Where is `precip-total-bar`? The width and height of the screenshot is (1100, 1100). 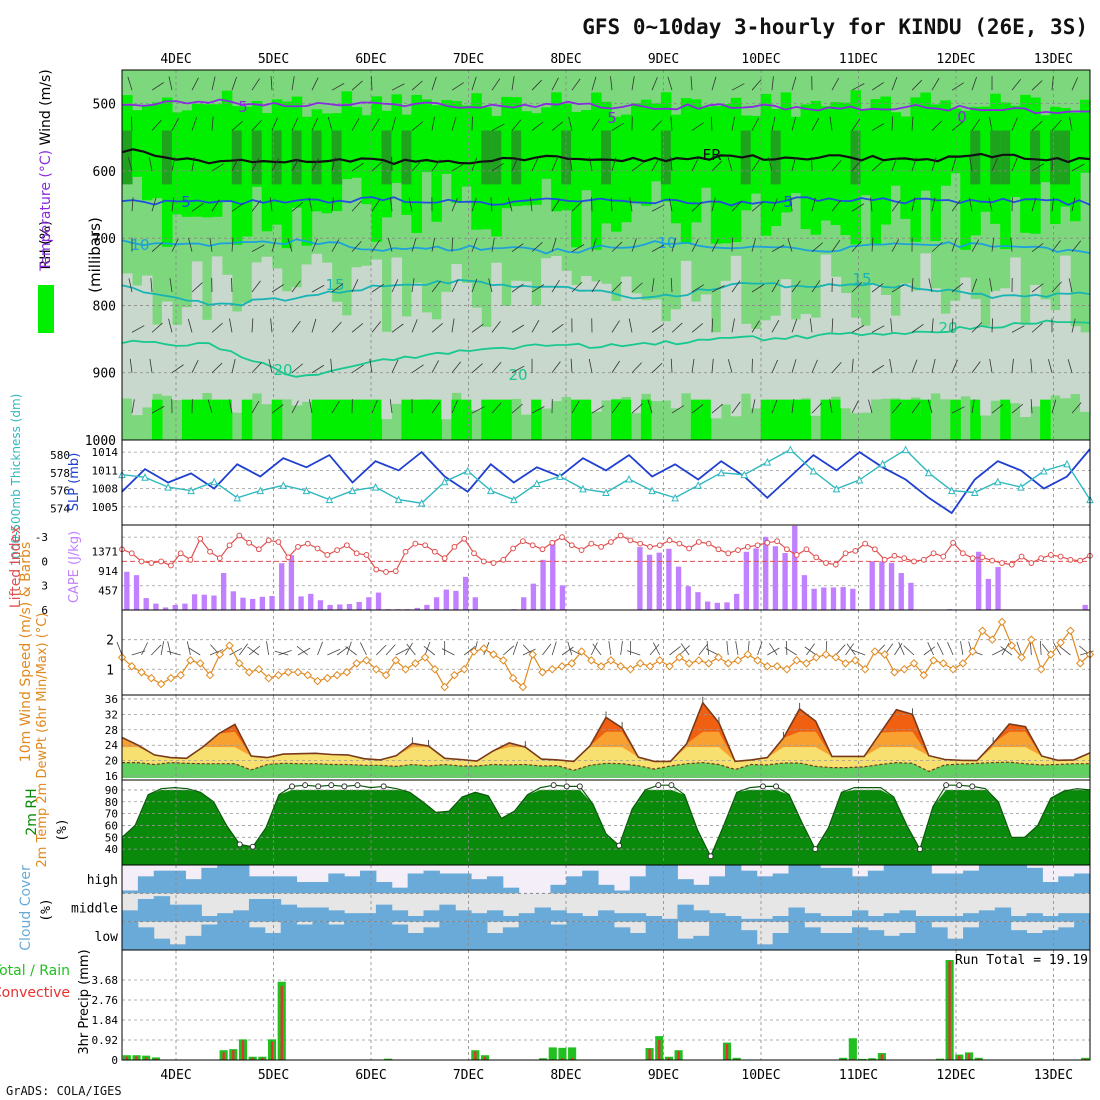 precip-total-bar is located at coordinates (872, 1059).